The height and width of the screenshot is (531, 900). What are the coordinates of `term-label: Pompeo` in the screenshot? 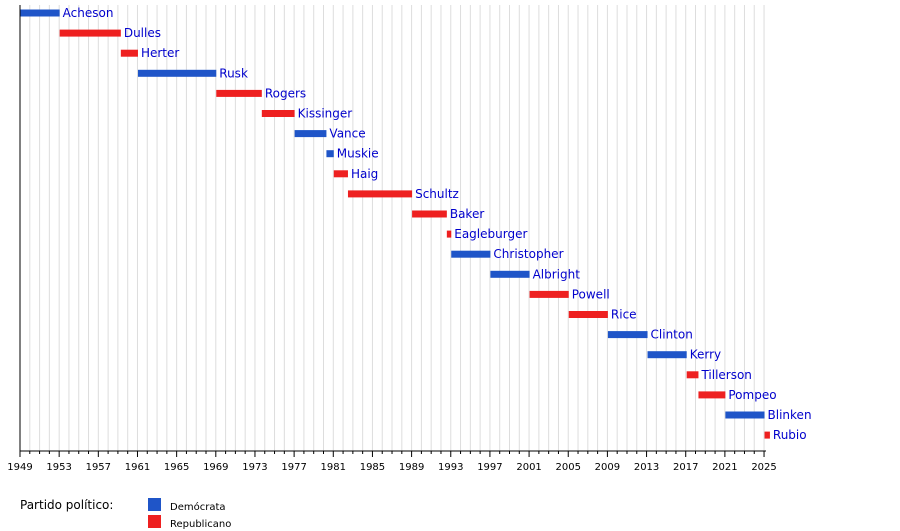 It's located at (752, 395).